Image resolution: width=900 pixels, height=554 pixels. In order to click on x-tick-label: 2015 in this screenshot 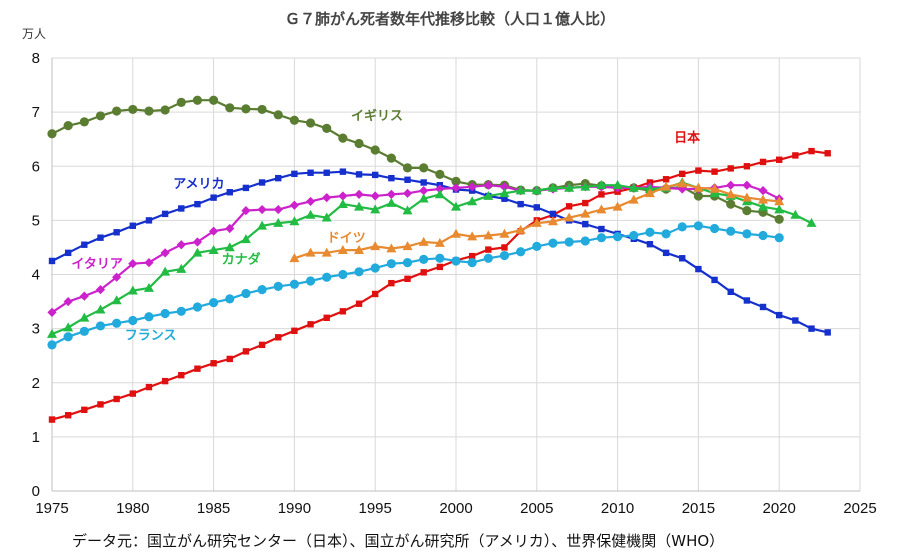, I will do `click(698, 508)`.